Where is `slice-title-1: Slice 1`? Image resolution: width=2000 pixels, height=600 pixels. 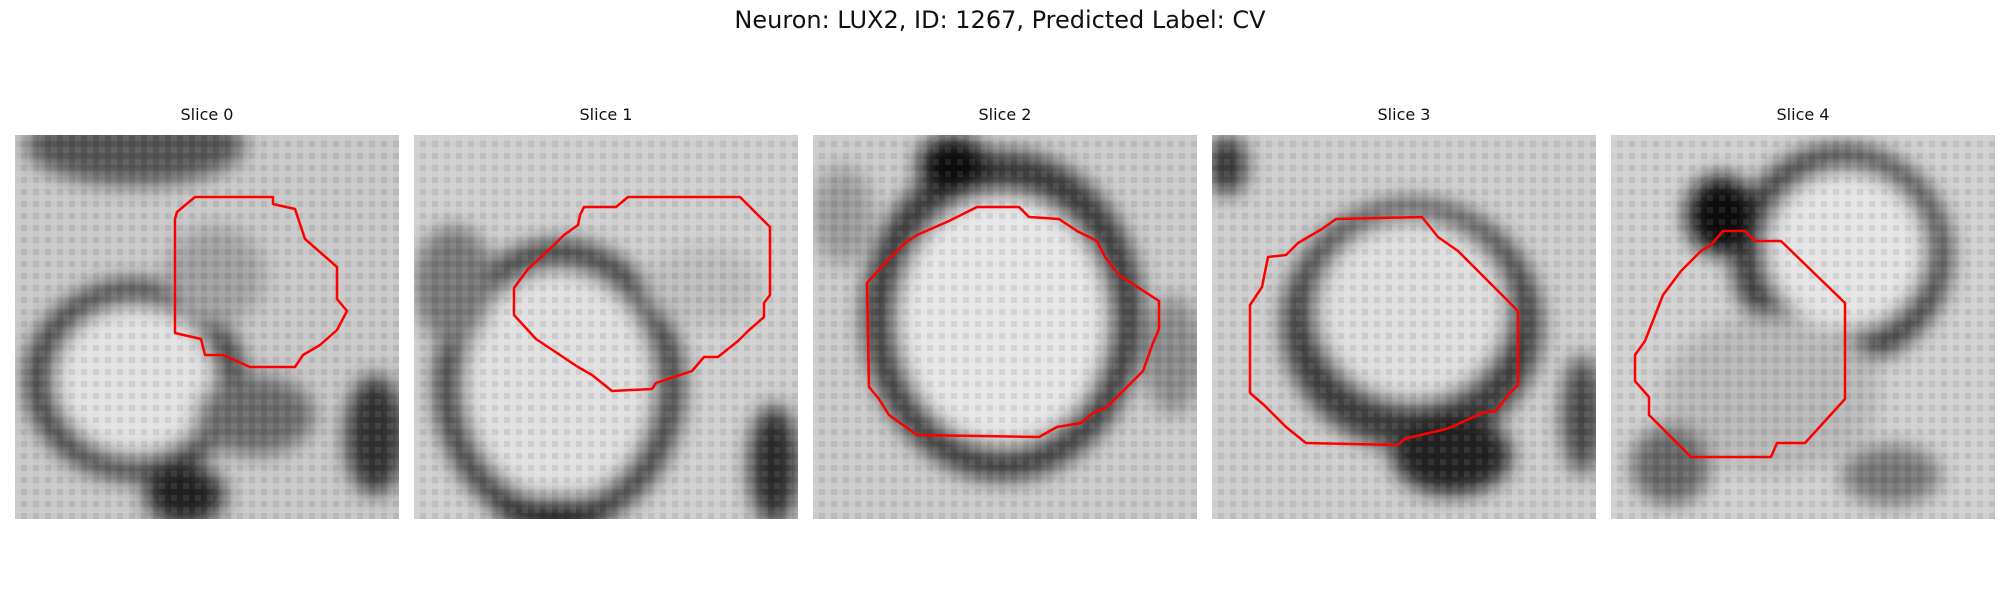
slice-title-1: Slice 1 is located at coordinates (606, 114).